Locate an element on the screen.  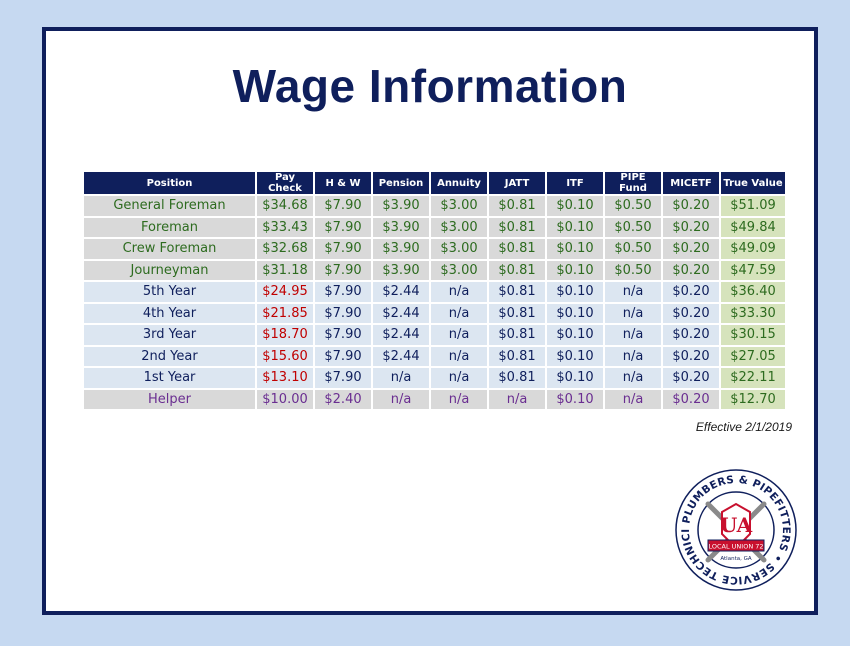
cell-true-value: $51.09 is located at coordinates (753, 206).